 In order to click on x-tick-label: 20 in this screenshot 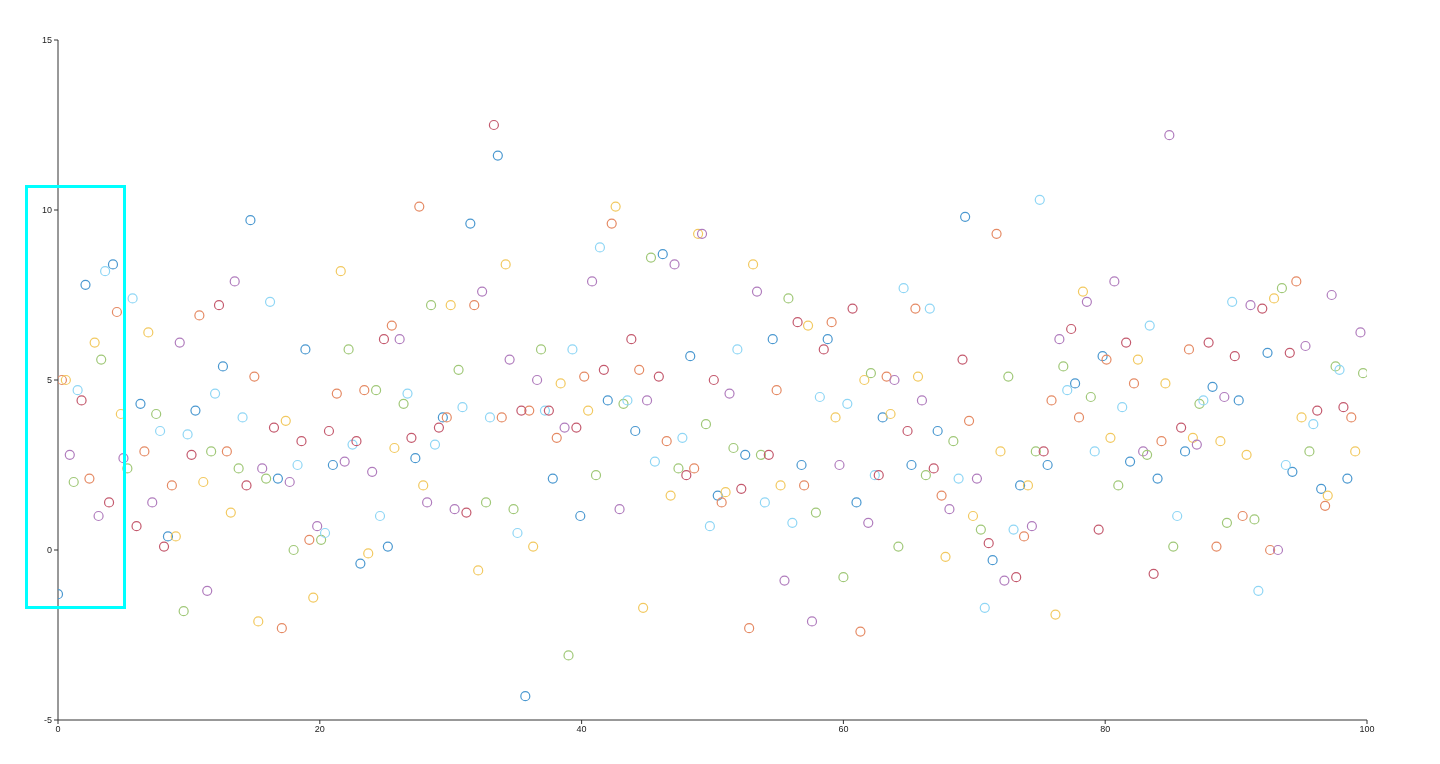, I will do `click(319, 729)`.